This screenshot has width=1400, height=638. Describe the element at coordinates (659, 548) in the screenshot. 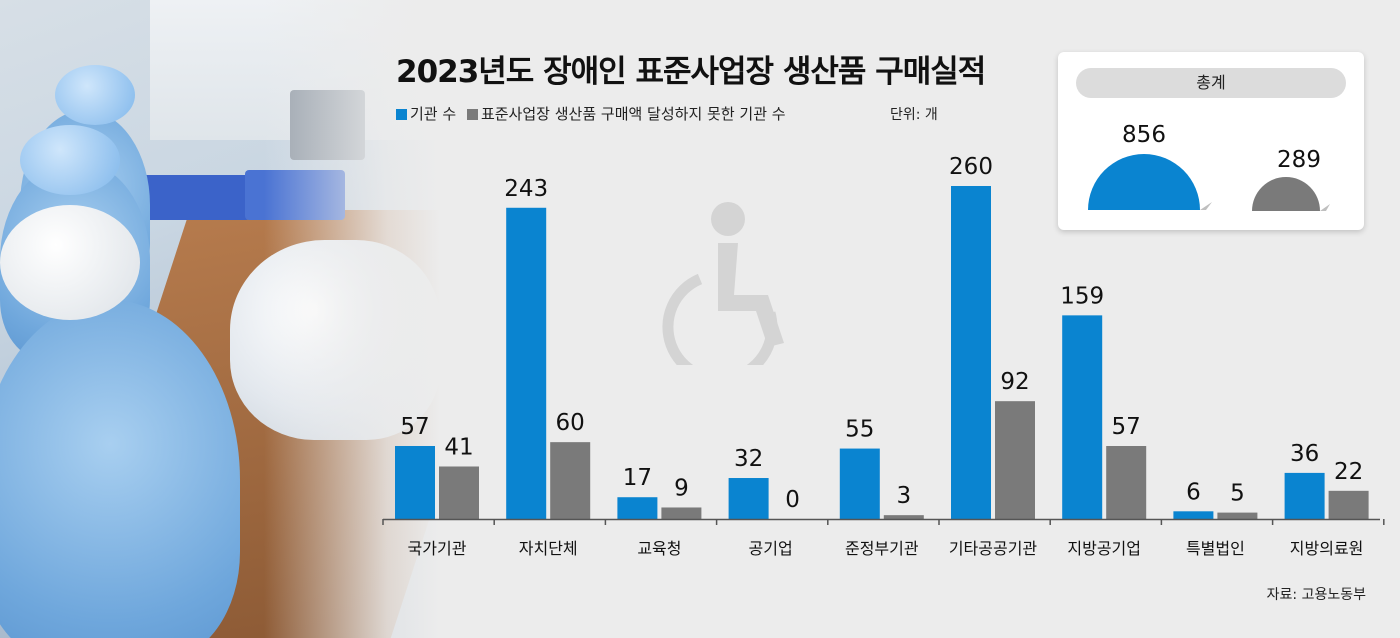

I see `category-label: 교육청` at that location.